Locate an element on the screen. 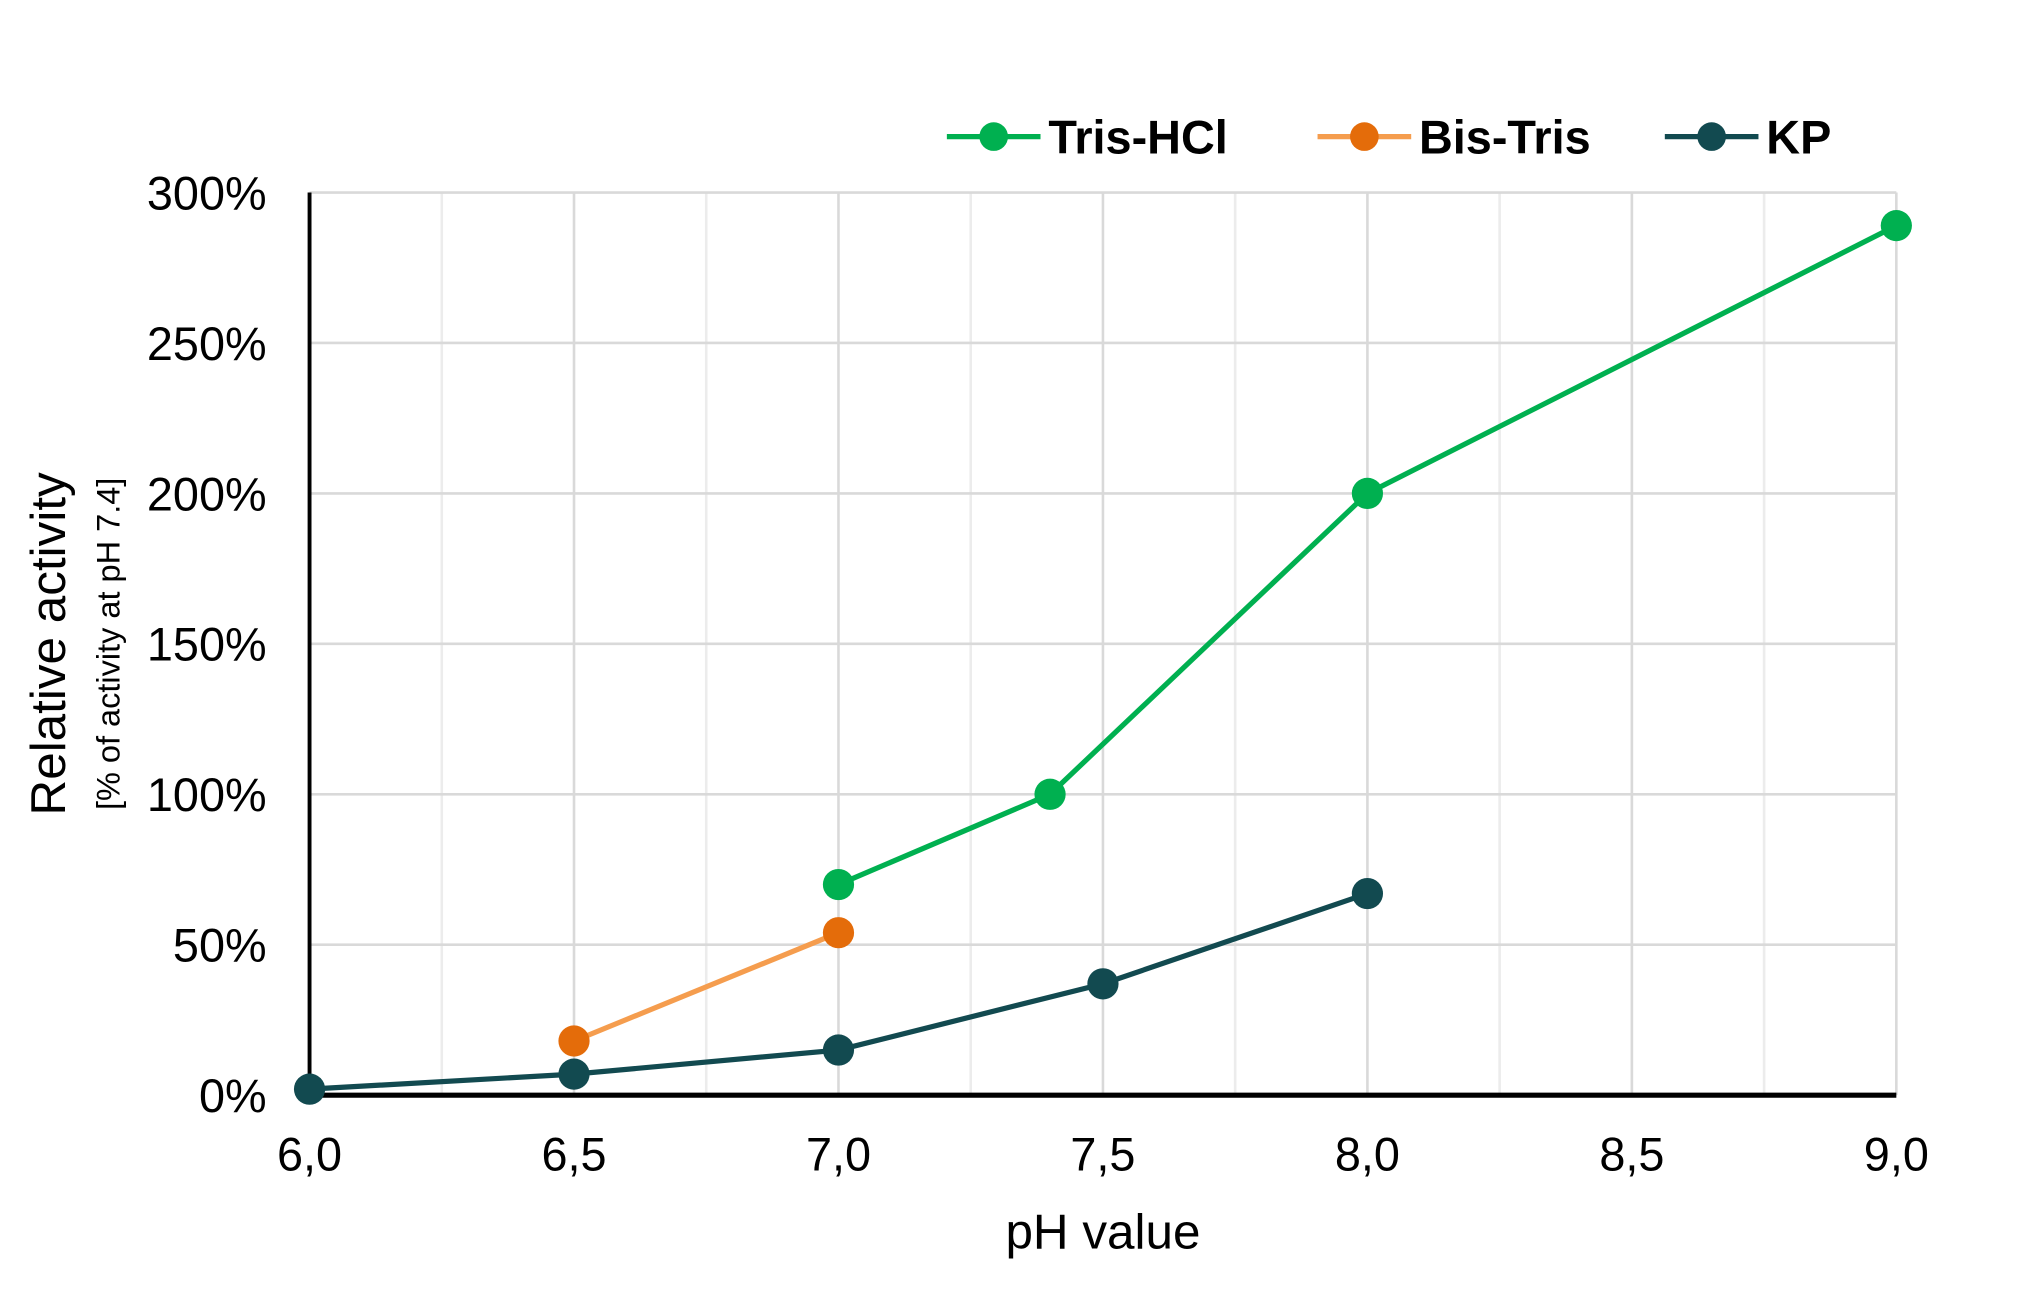 Image resolution: width=2029 pixels, height=1302 pixels. x-tick-label: 6,0 is located at coordinates (309, 1155).